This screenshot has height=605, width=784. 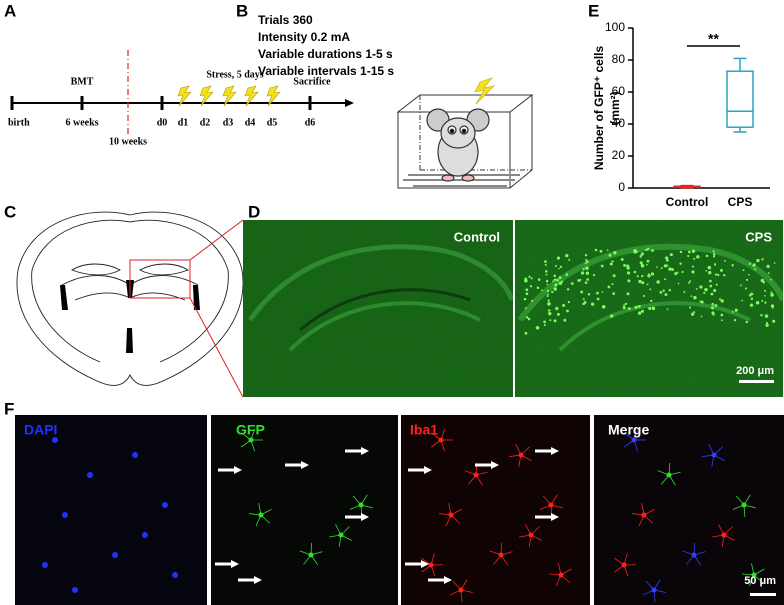 I want to click on scale-label: 50 μm, so click(x=760, y=581).